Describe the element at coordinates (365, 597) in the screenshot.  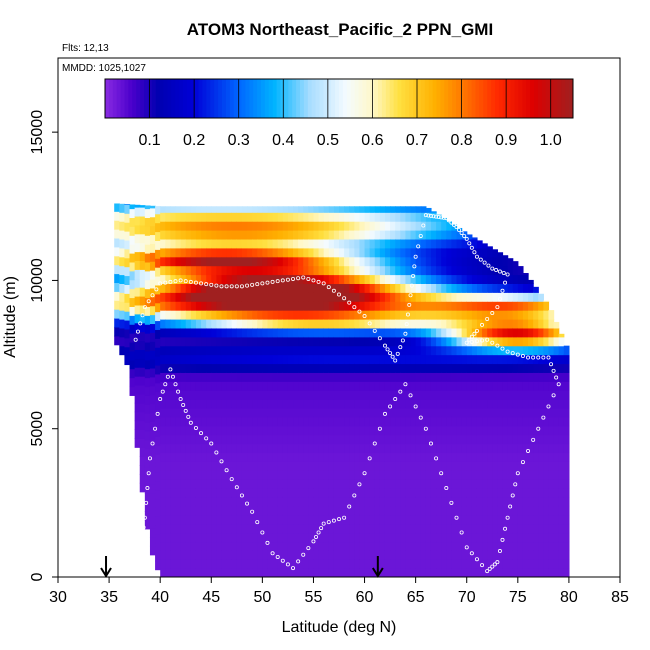
I see `x-tick-label: 60` at that location.